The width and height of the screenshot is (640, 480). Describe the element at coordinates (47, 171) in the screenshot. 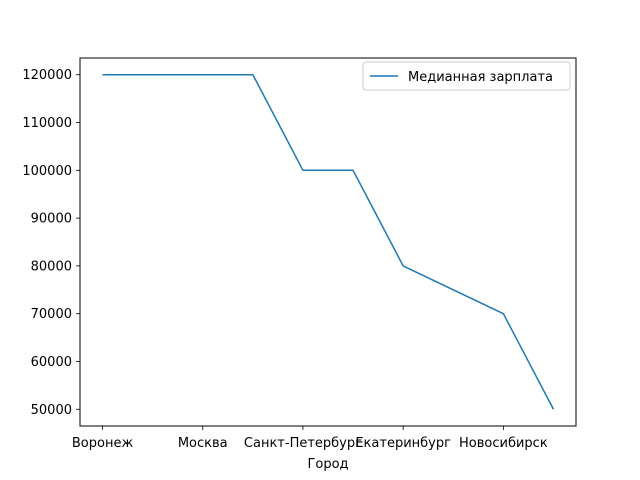

I see `y-tick-label: 100000` at that location.